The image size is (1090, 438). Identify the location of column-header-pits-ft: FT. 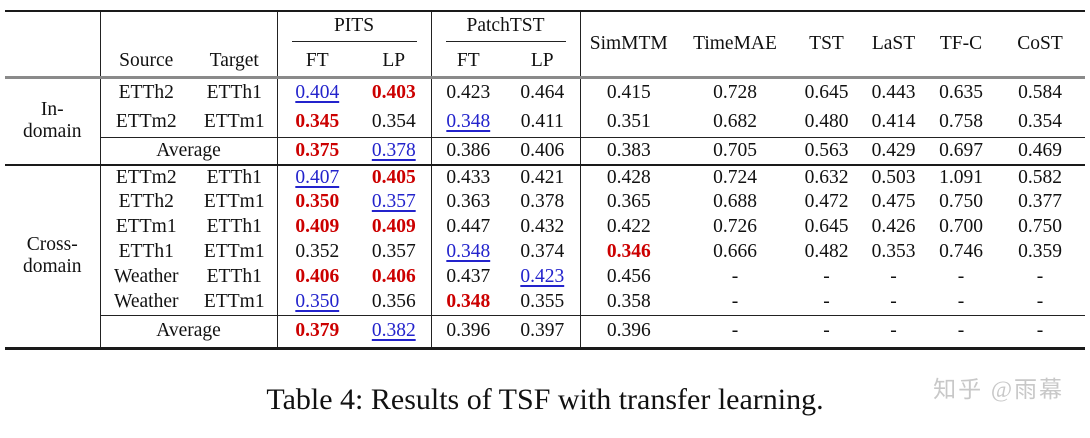
(317, 61).